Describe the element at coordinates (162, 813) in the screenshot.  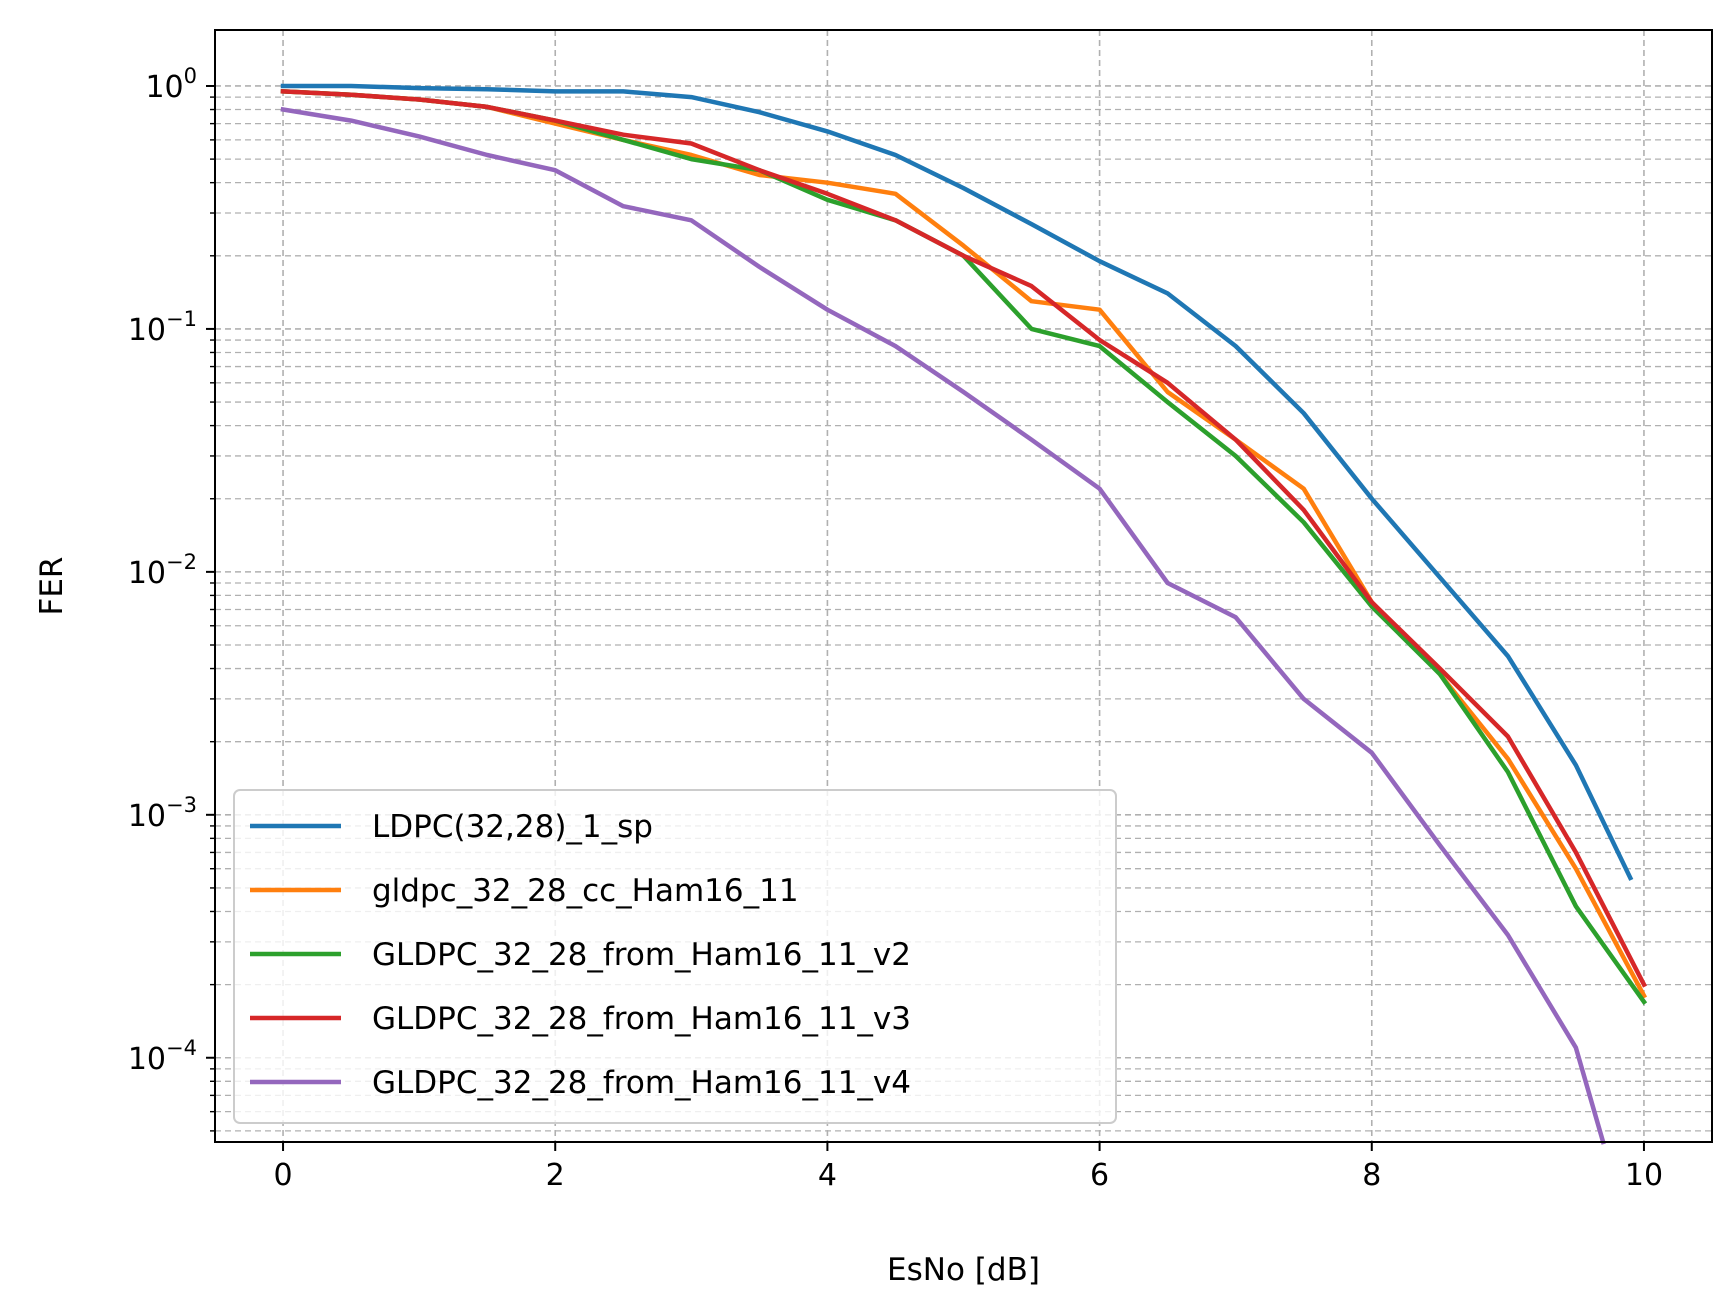
I see `y-tick-label: 10⁻³` at that location.